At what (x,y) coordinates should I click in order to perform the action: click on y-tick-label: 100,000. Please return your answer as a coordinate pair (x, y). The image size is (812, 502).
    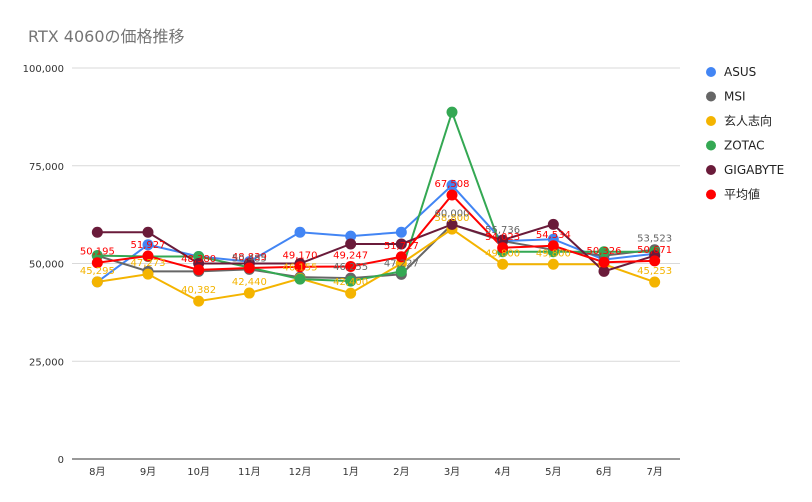
    Looking at the image, I should click on (43, 69).